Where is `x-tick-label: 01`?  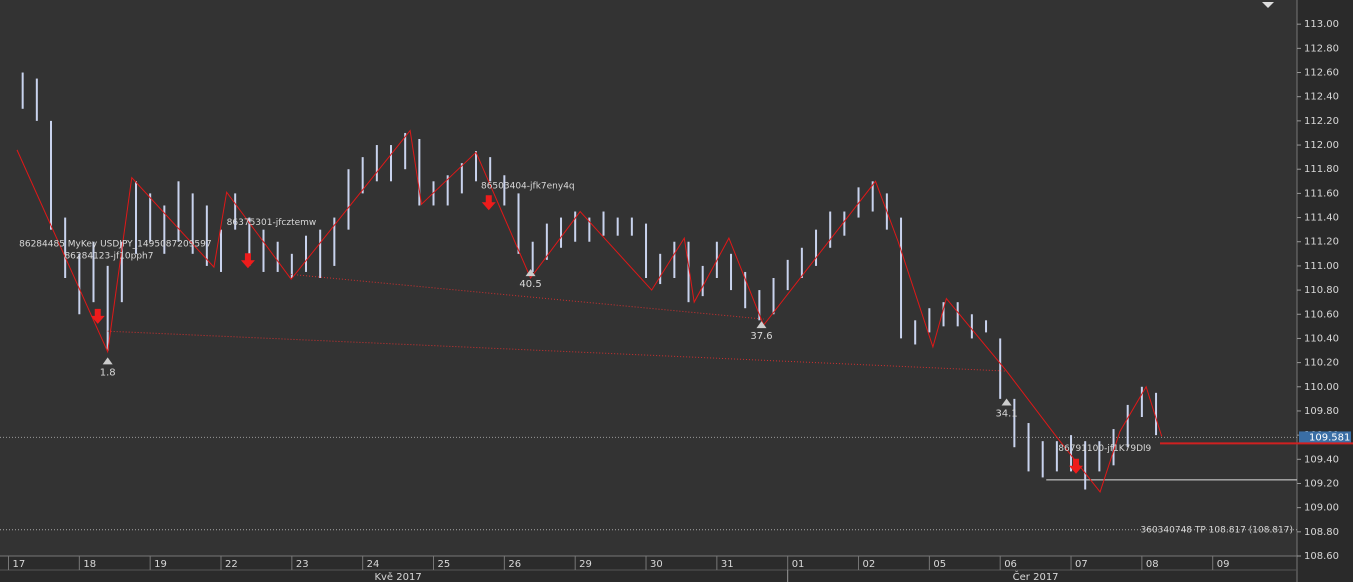 x-tick-label: 01 is located at coordinates (798, 564).